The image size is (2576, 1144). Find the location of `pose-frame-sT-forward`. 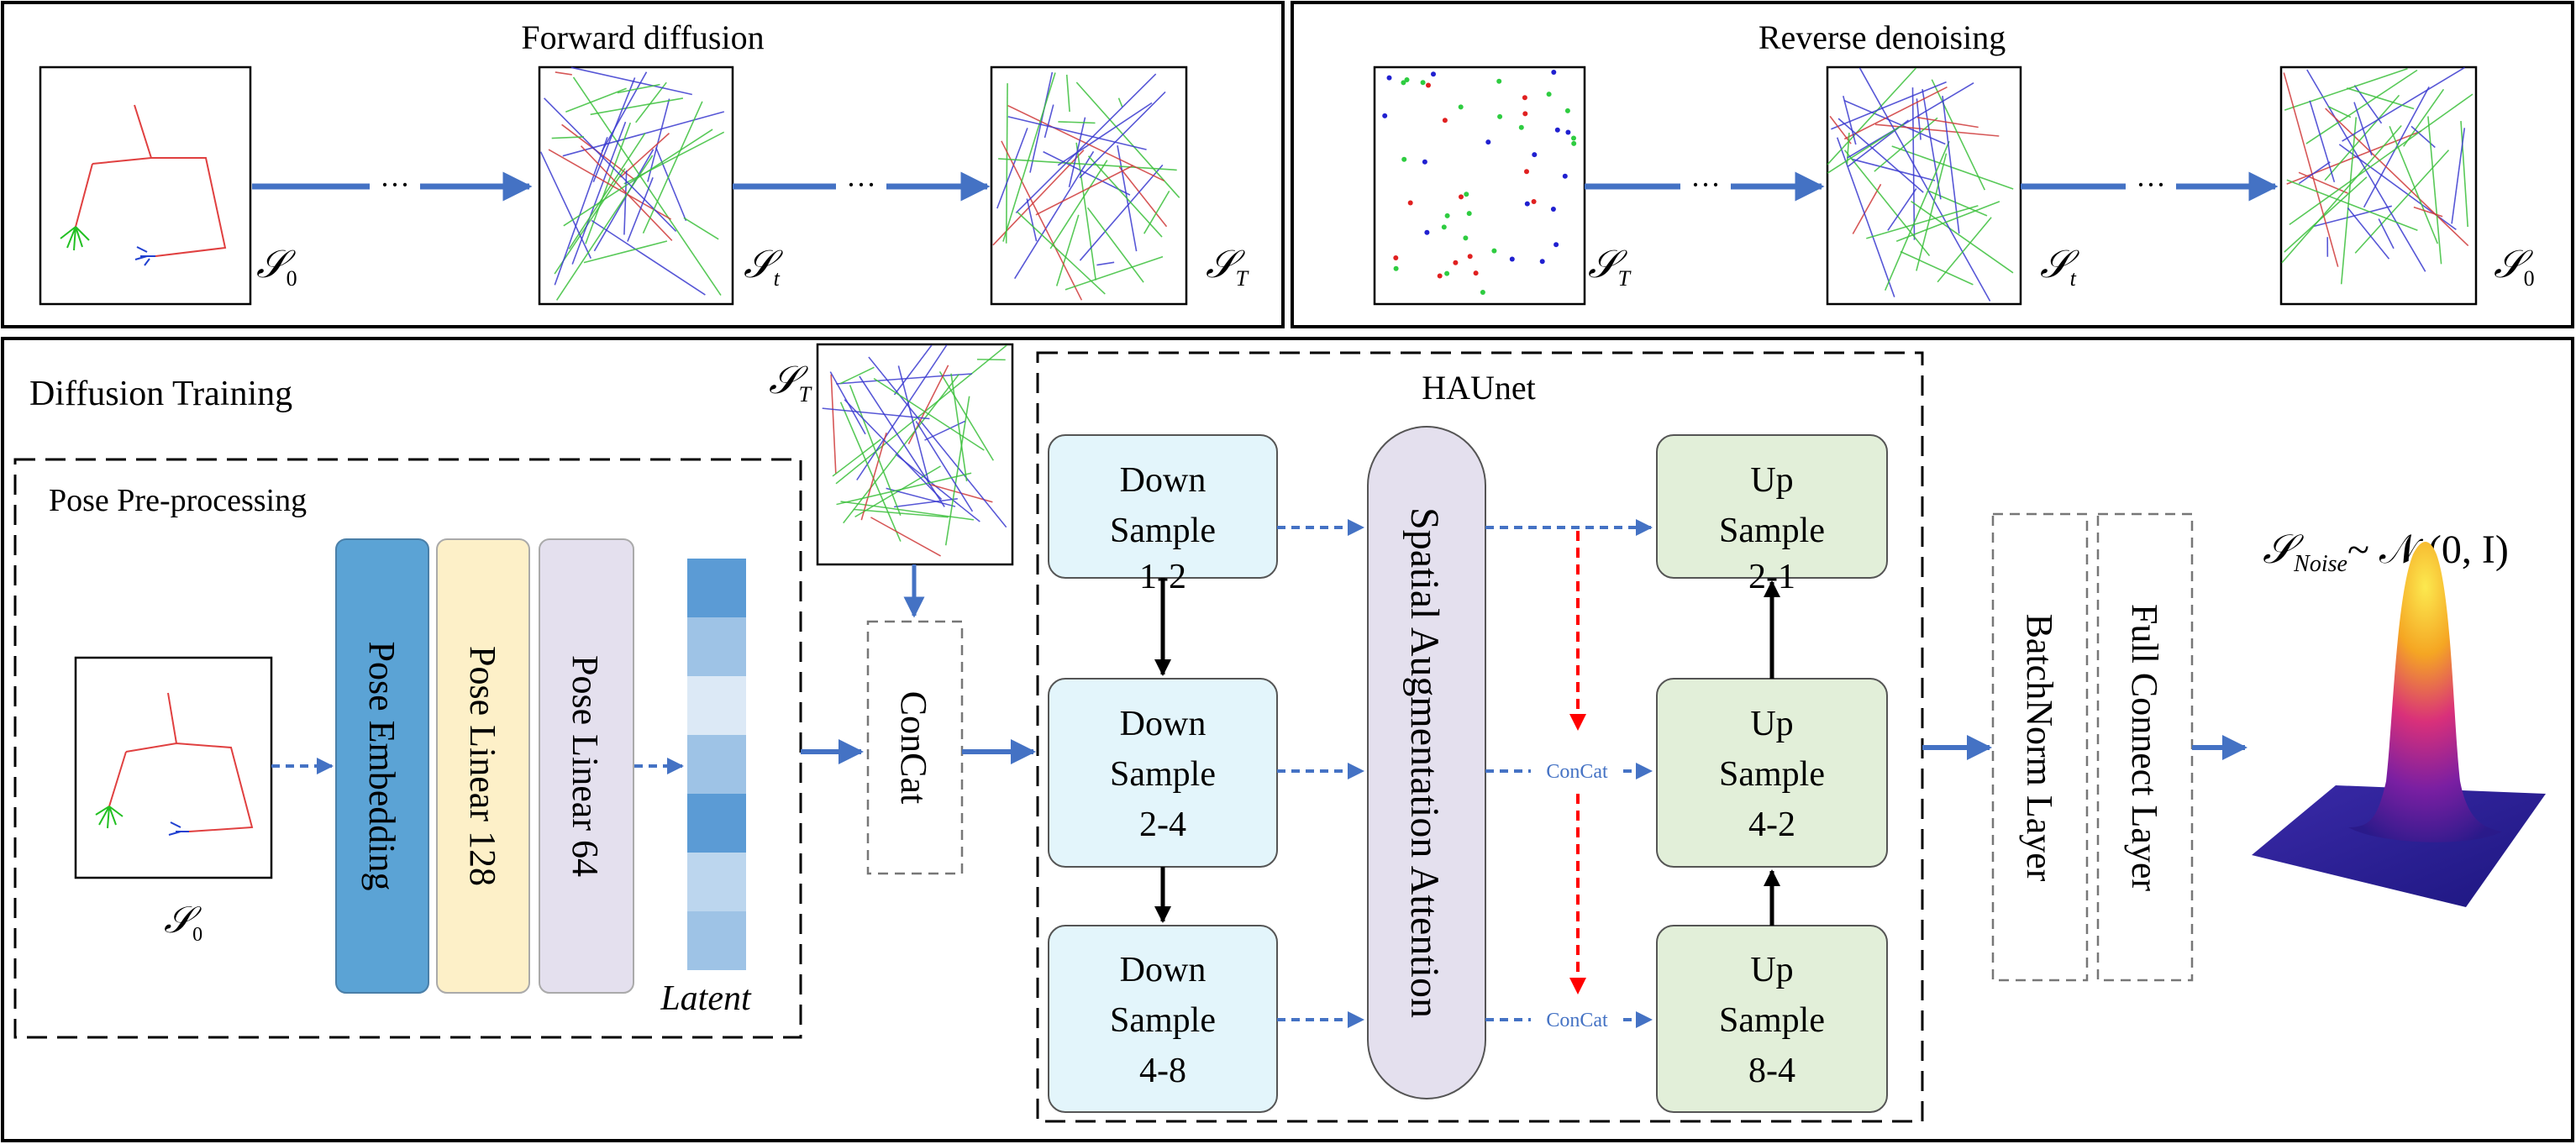

pose-frame-sT-forward is located at coordinates (1089, 186).